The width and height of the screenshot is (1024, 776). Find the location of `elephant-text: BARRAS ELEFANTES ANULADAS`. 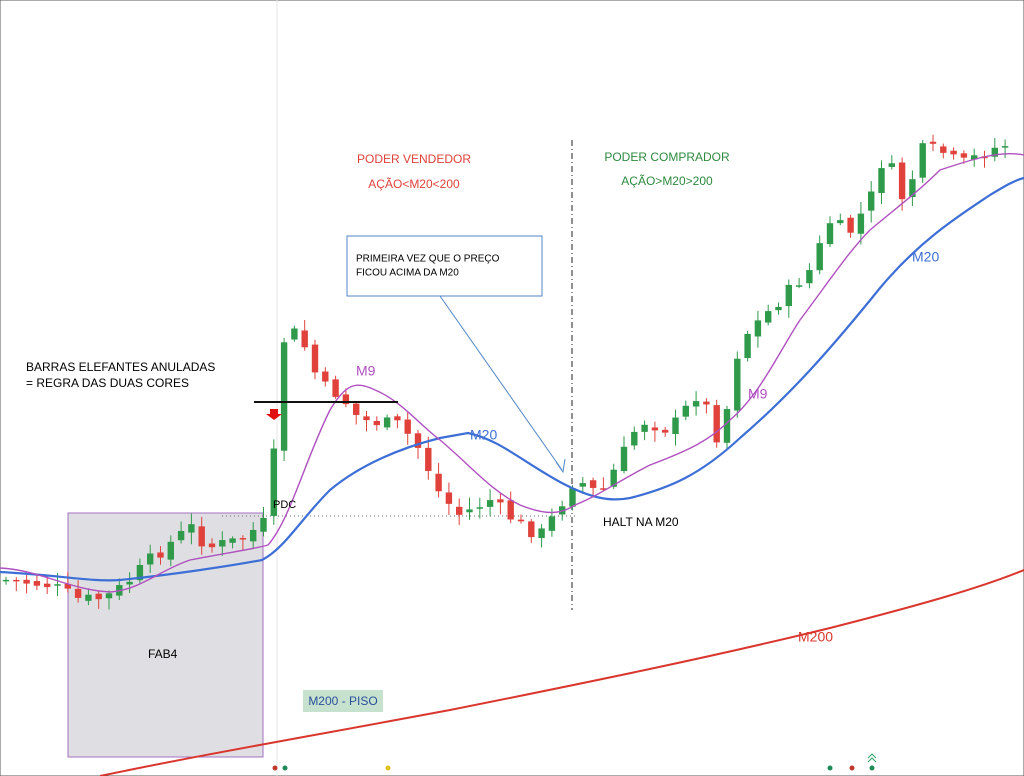

elephant-text: BARRAS ELEFANTES ANULADAS is located at coordinates (120, 367).